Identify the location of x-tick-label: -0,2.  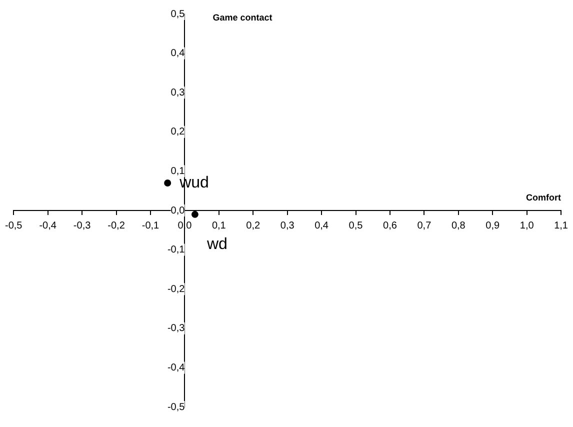
(117, 226).